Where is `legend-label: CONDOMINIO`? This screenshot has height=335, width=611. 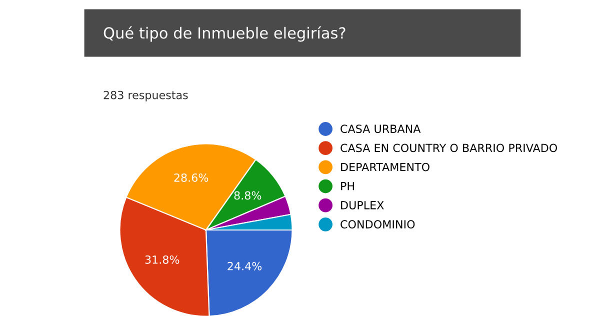 legend-label: CONDOMINIO is located at coordinates (377, 224).